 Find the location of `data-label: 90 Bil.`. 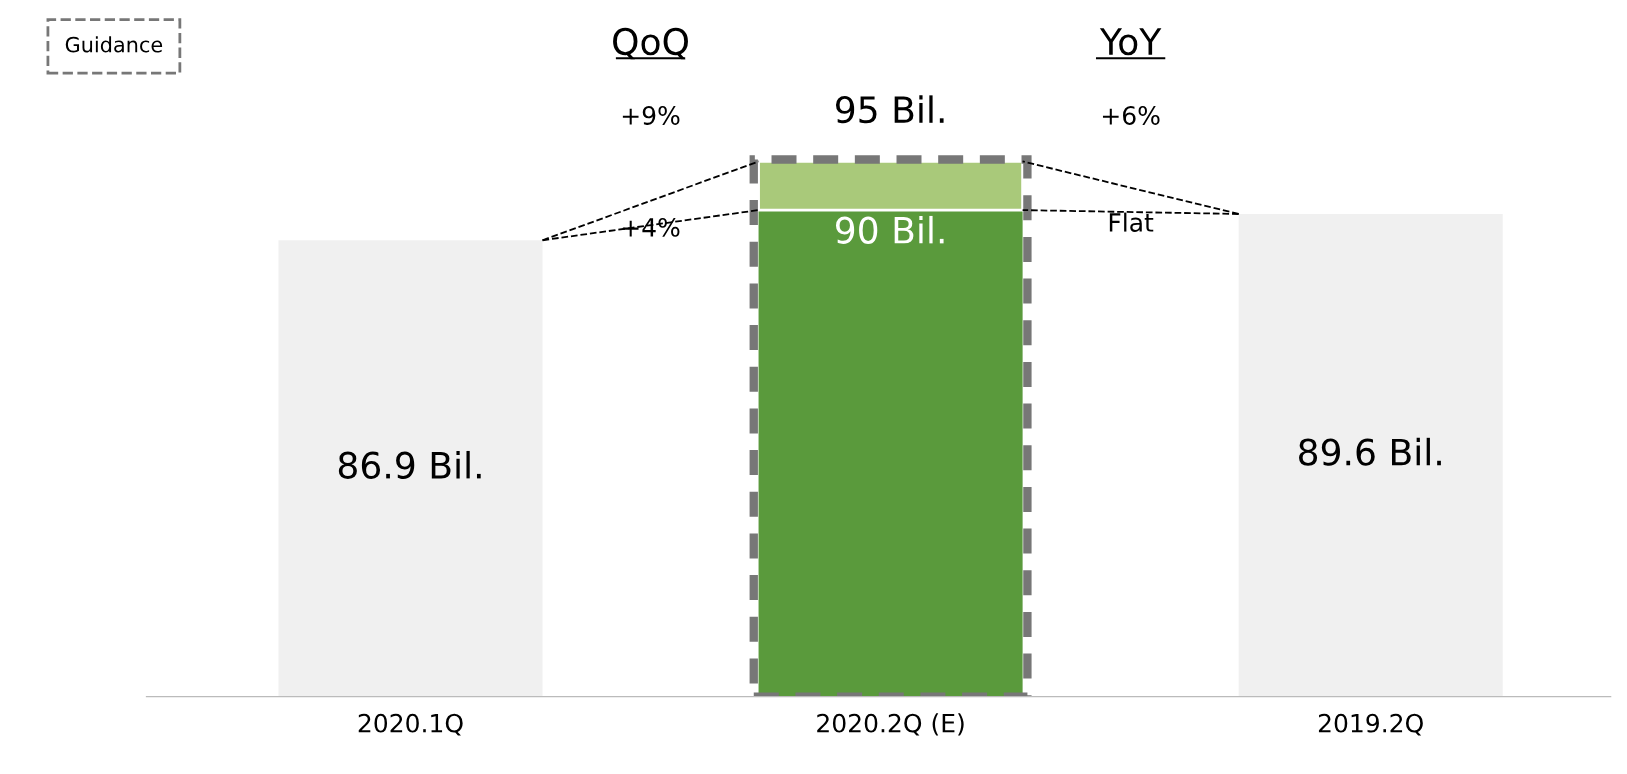

data-label: 90 Bil. is located at coordinates (889, 229).